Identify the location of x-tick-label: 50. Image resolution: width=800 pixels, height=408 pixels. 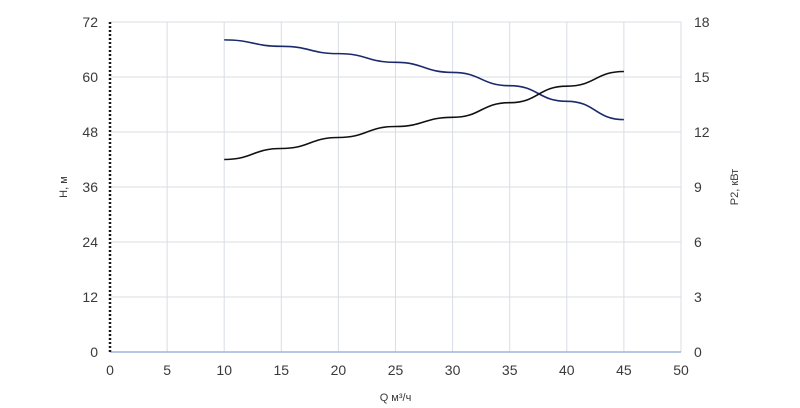
(681, 370).